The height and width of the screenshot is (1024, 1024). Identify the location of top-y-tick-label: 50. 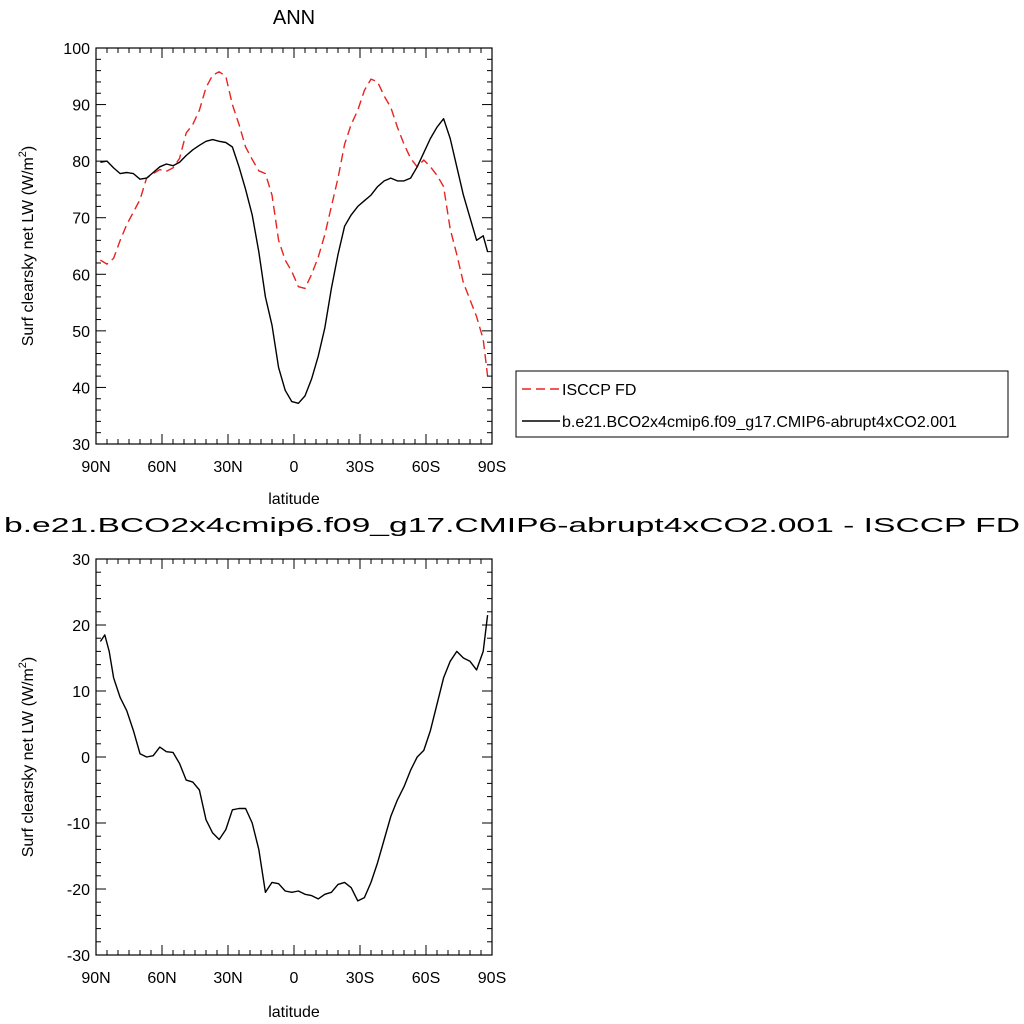
(81, 332).